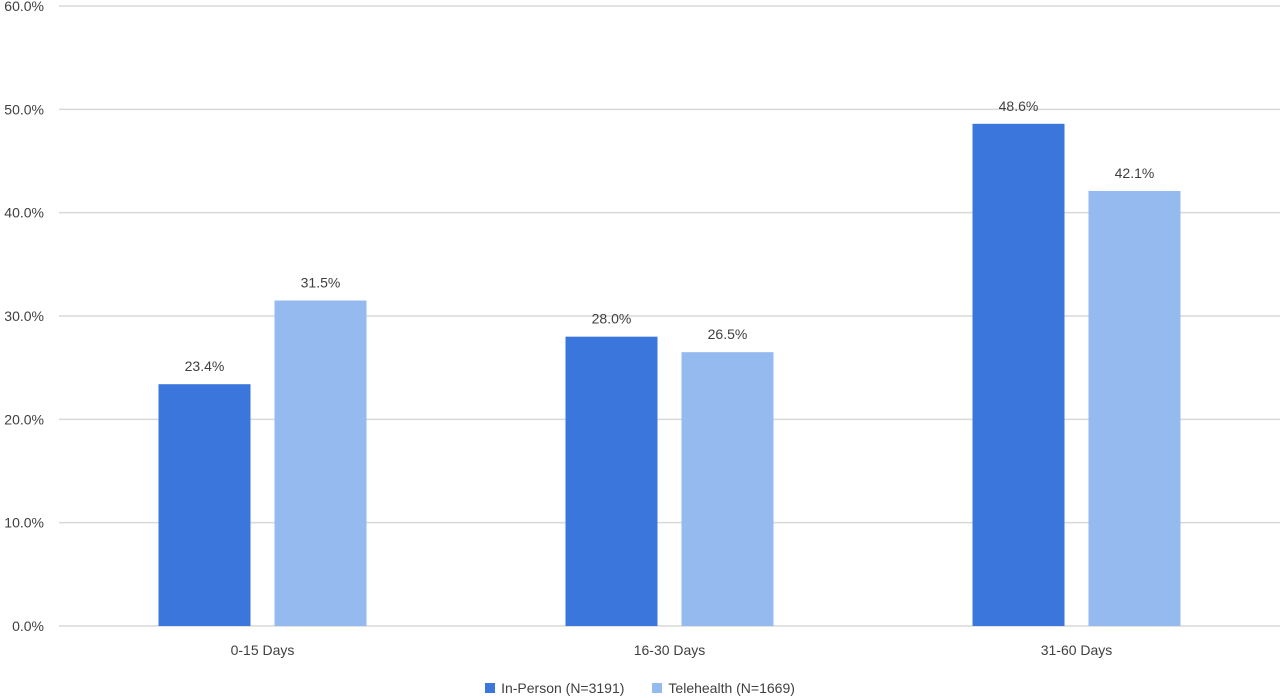 This screenshot has width=1280, height=698. What do you see at coordinates (1019, 106) in the screenshot?
I see `data-label: 48.6%` at bounding box center [1019, 106].